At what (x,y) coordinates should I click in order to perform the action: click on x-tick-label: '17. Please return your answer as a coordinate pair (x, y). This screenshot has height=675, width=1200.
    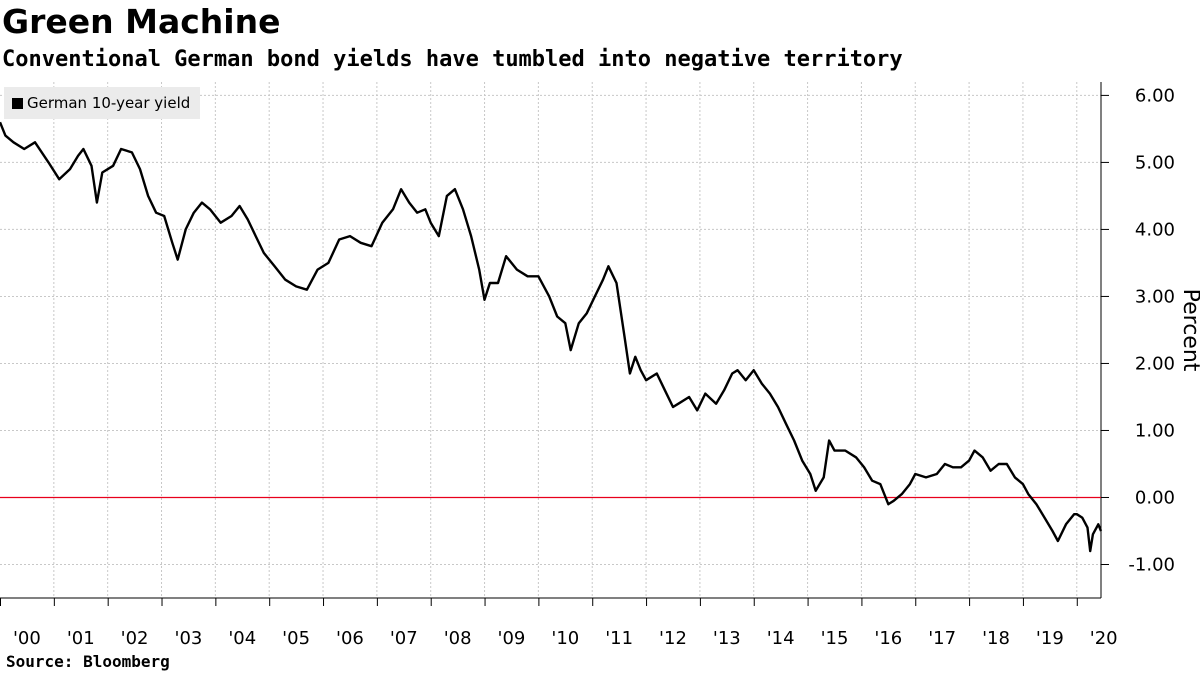
    Looking at the image, I should click on (942, 638).